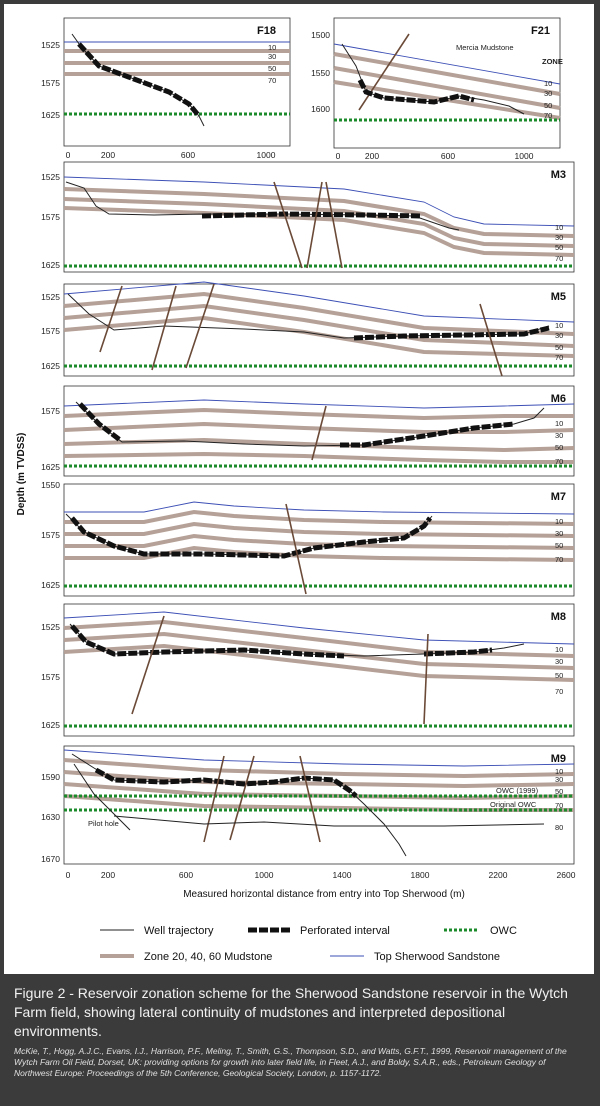  Describe the element at coordinates (50, 331) in the screenshot. I see `panel-m5-ytick: 1575` at that location.